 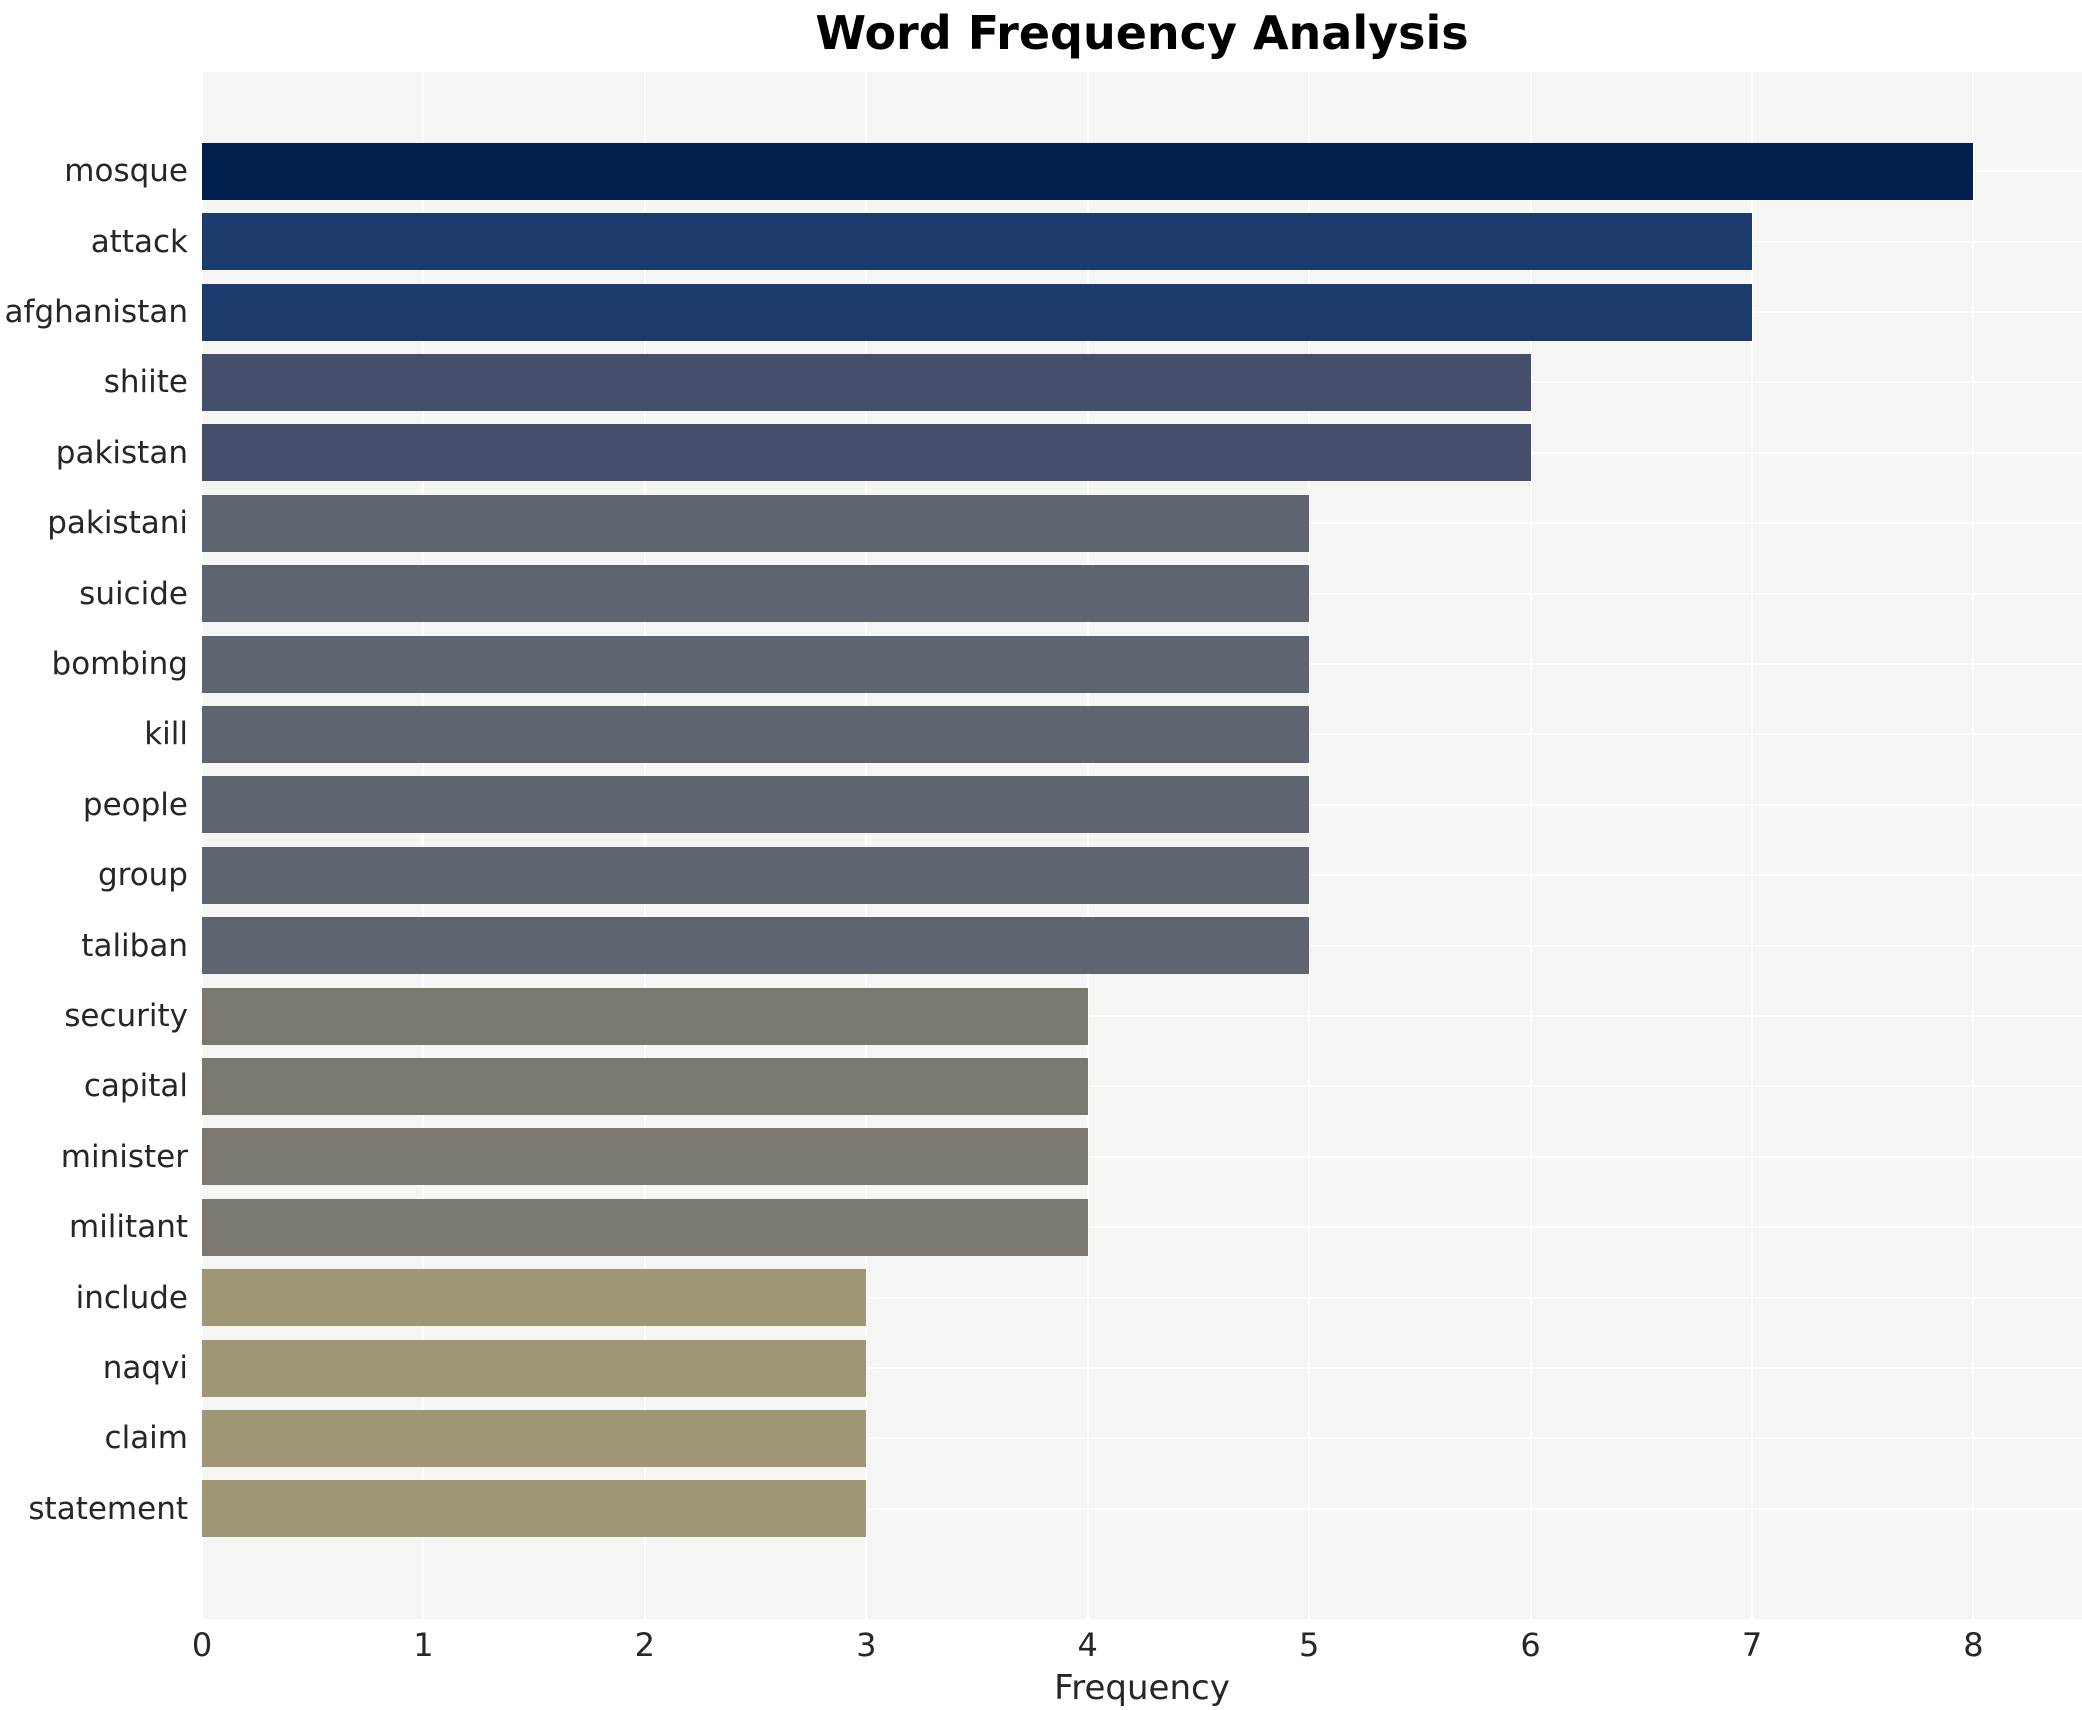 I want to click on y-axis-label: include, so click(x=131, y=1297).